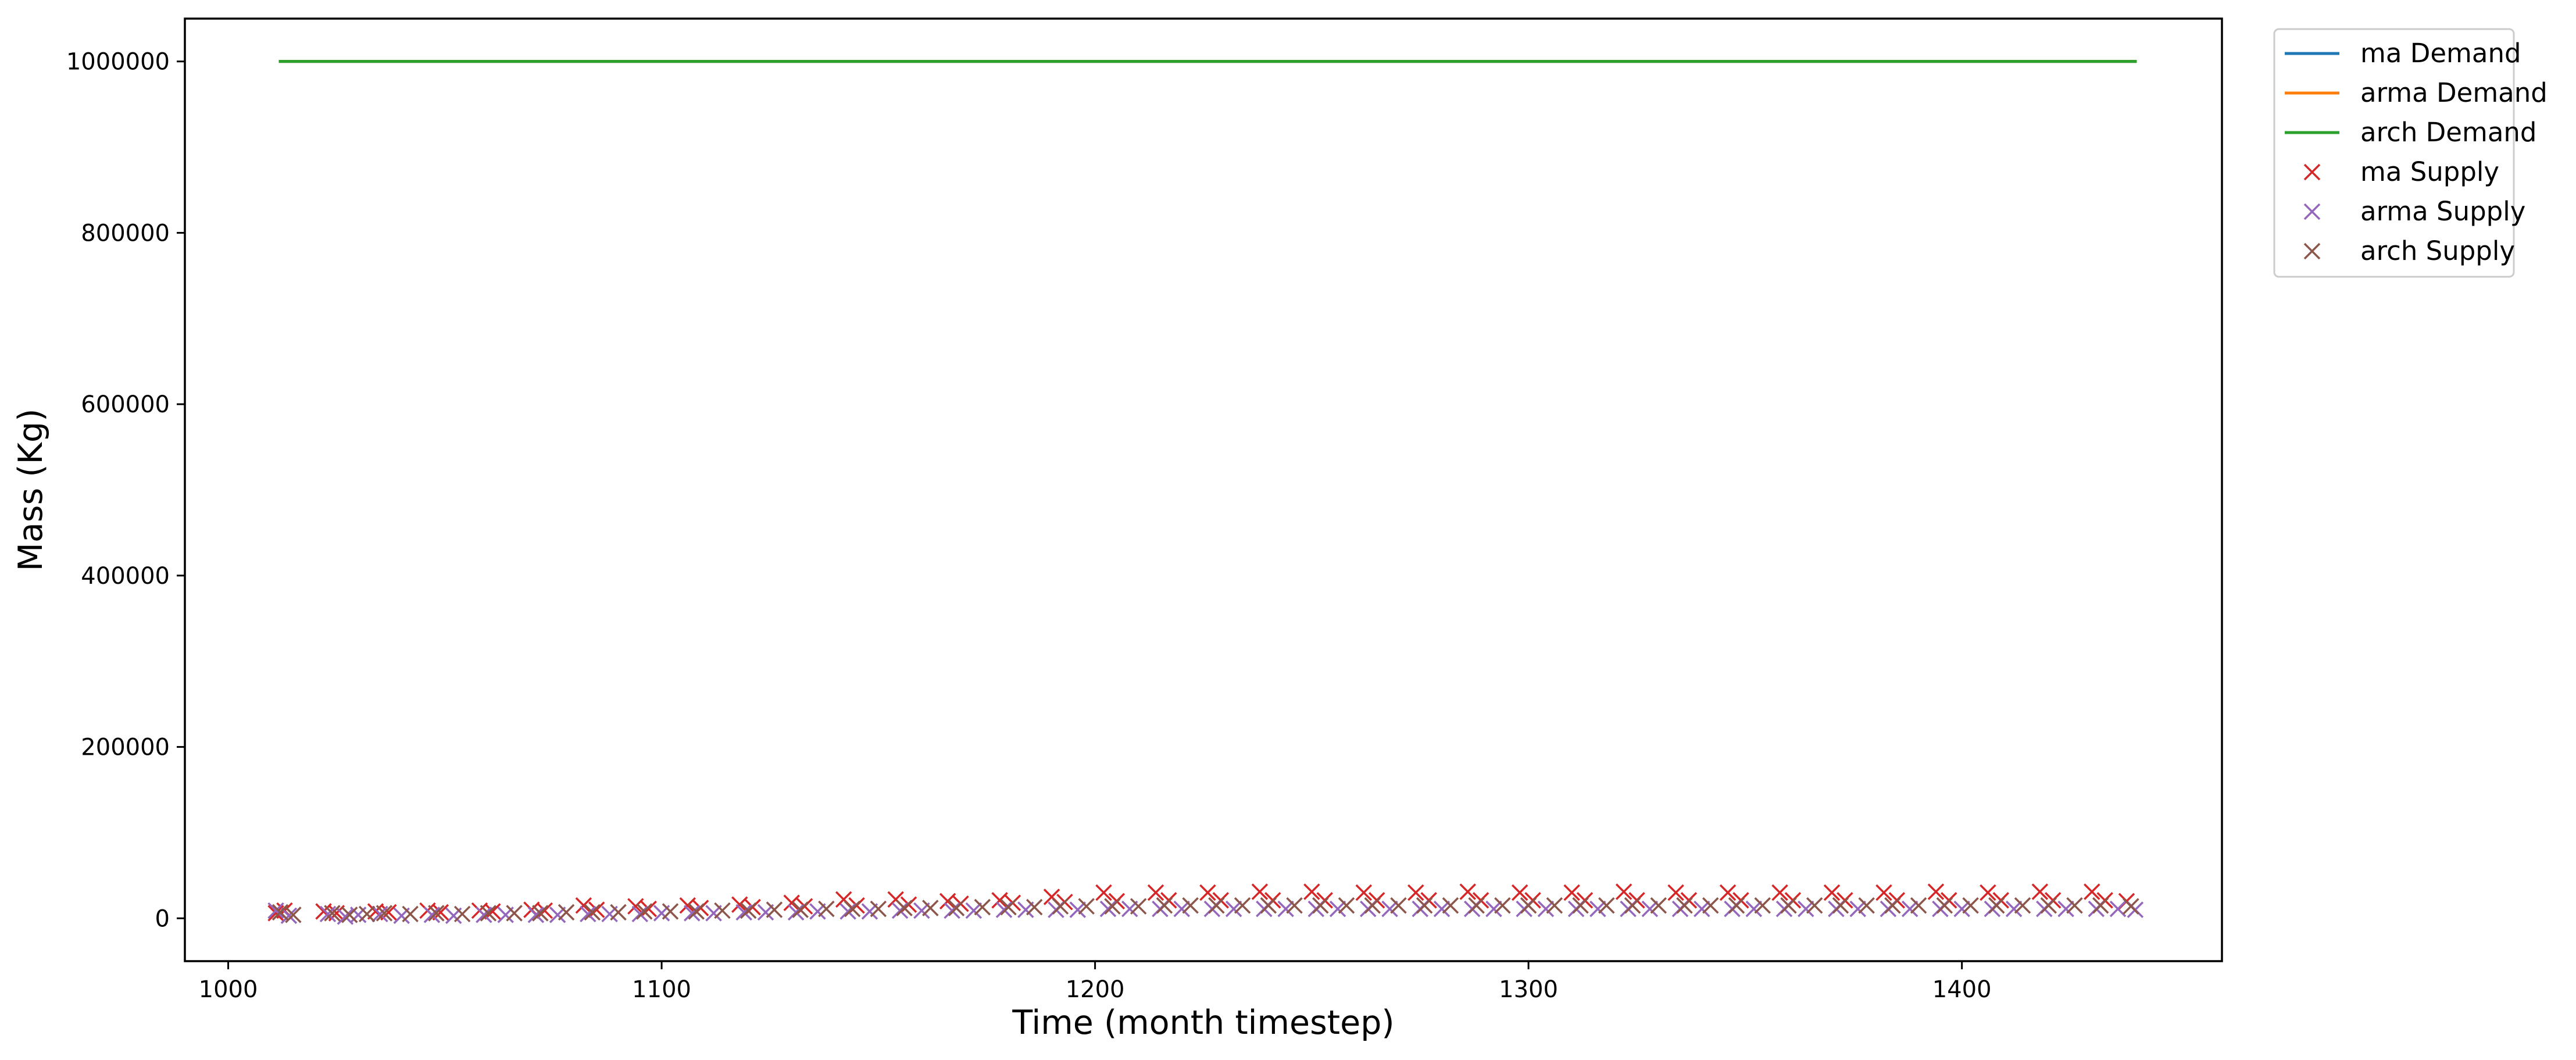 This screenshot has width=2576, height=1060. I want to click on legend-label-ma-demand: ma Demand, so click(2440, 53).